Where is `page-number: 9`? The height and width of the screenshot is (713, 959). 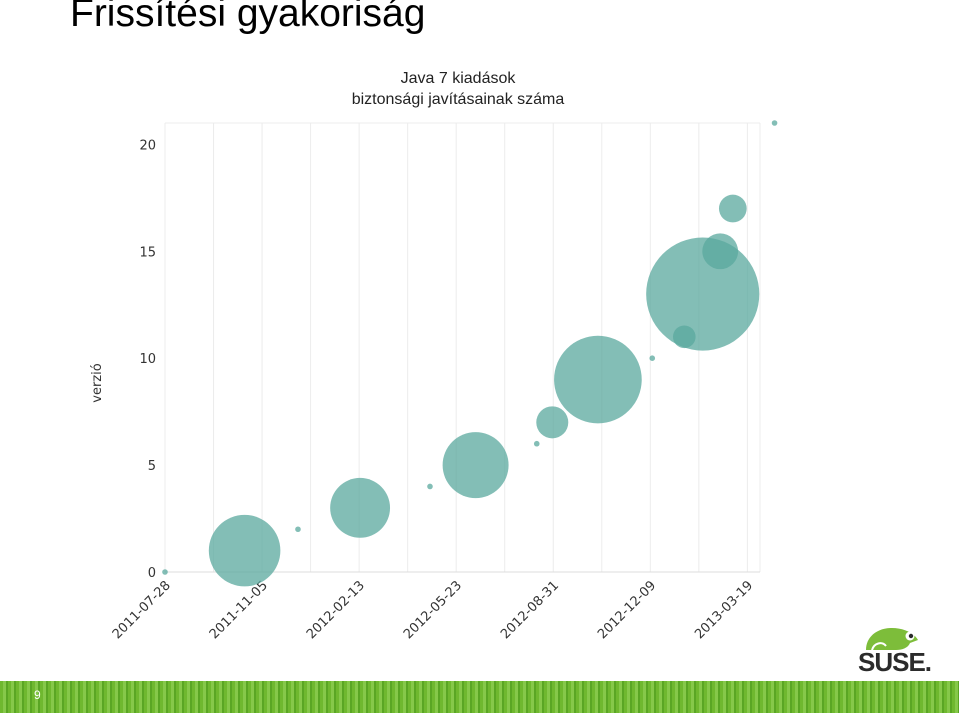 page-number: 9 is located at coordinates (37, 695).